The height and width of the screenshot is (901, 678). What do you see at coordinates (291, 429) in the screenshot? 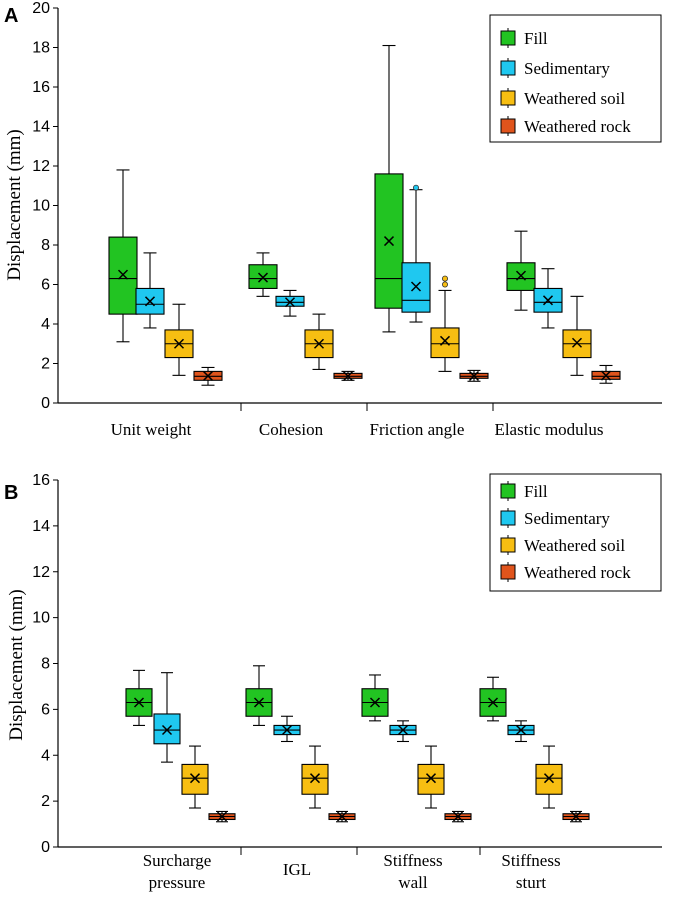
I see `x-category-label: Cohesion` at bounding box center [291, 429].